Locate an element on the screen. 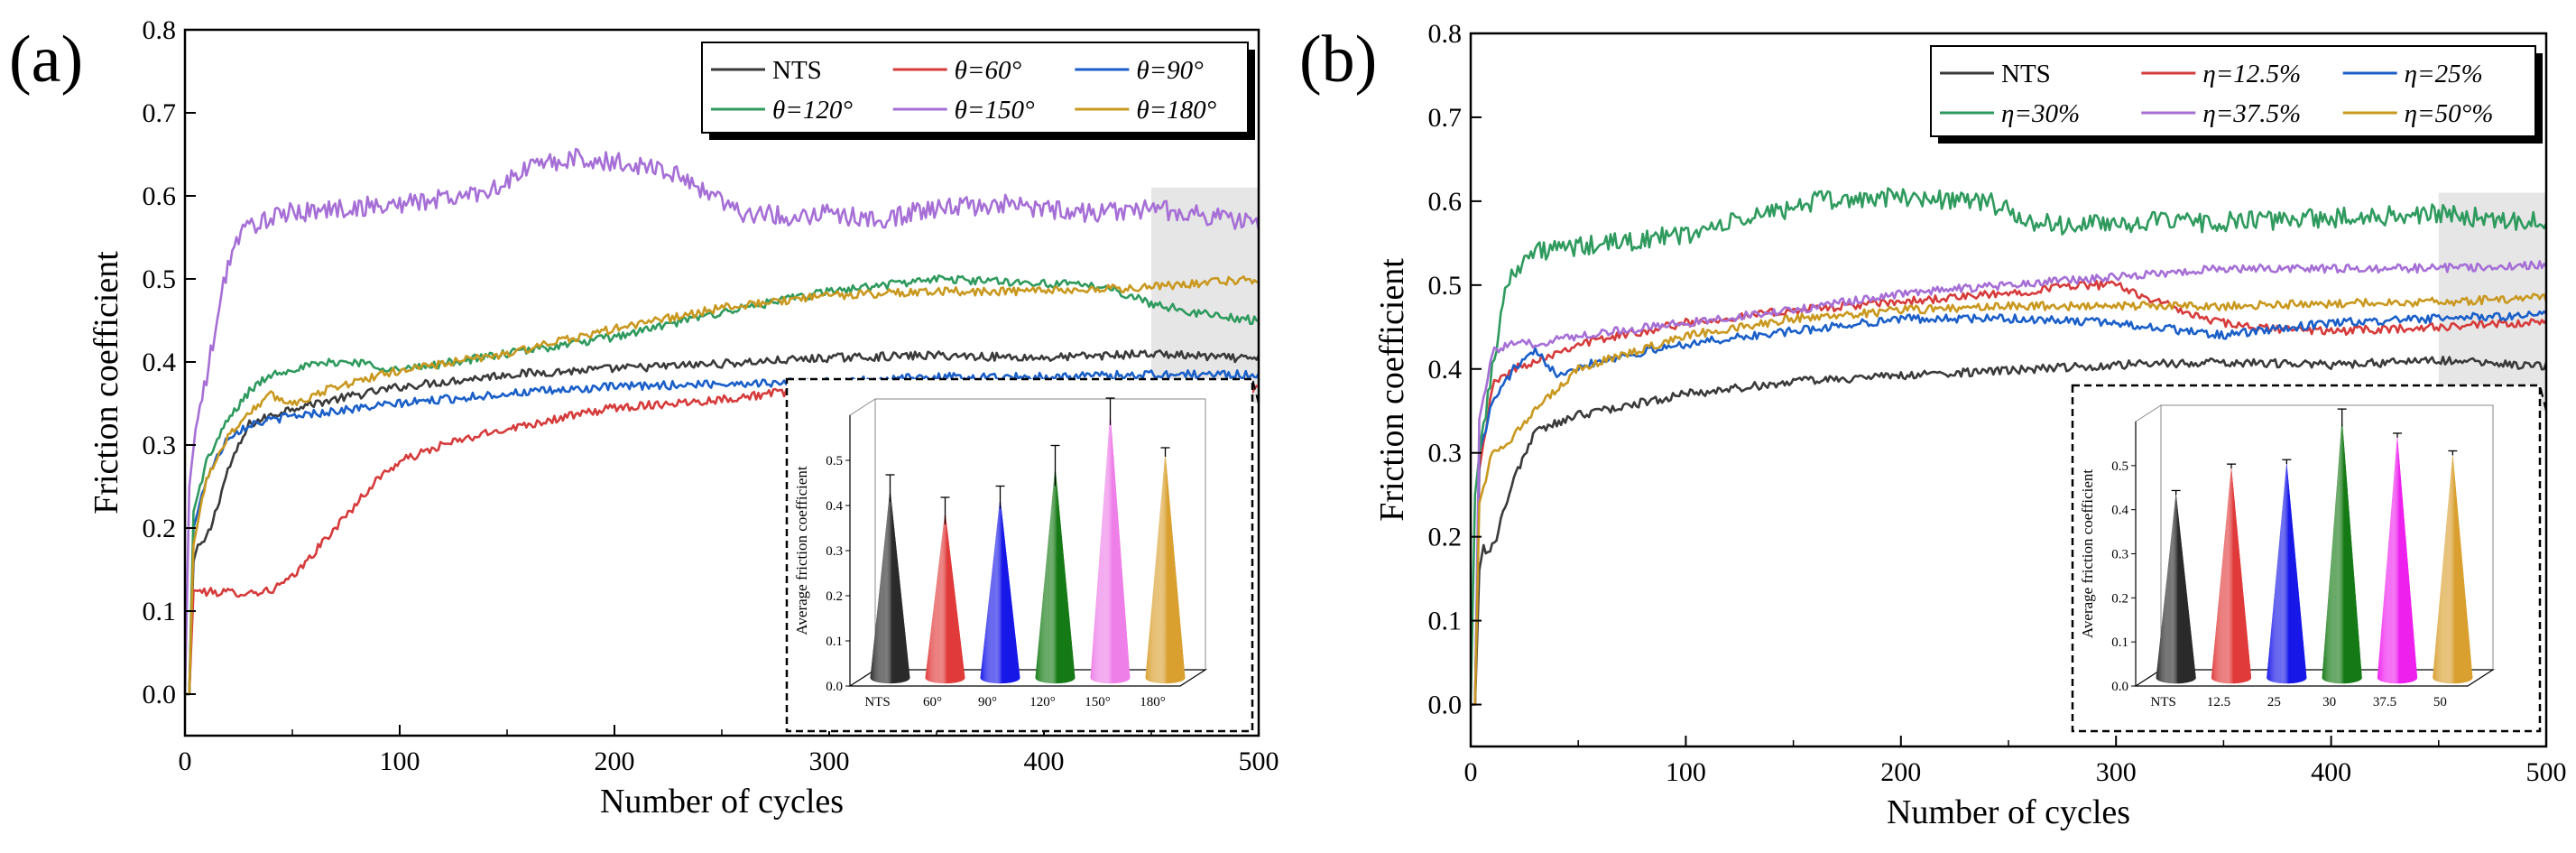 The height and width of the screenshot is (853, 2576). y-tick-label: 0.6 is located at coordinates (1445, 202).